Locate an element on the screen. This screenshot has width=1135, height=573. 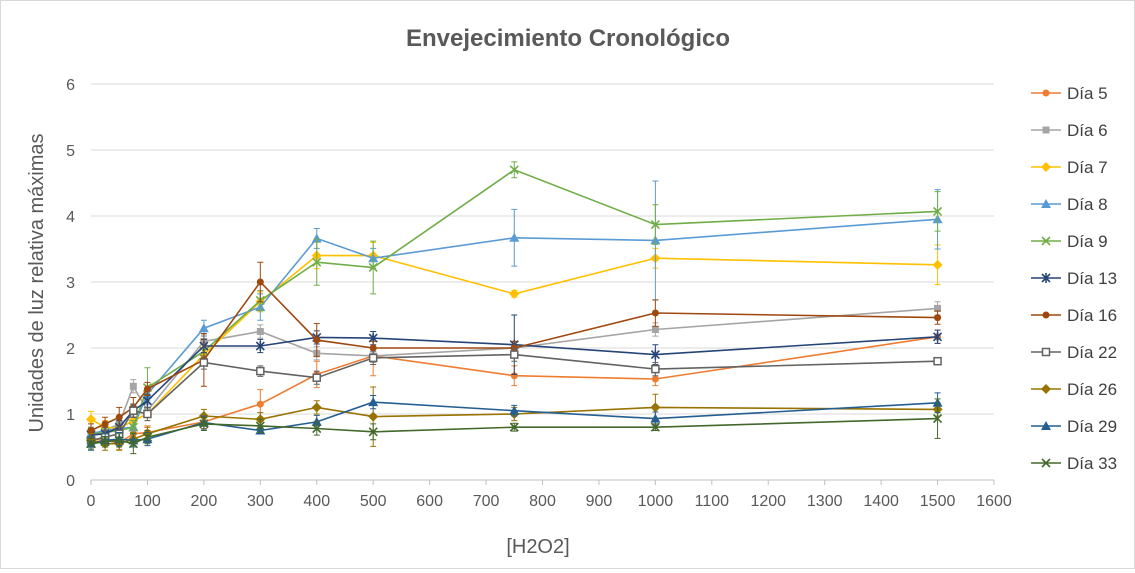
legend-label: Día 22 is located at coordinates (1092, 352).